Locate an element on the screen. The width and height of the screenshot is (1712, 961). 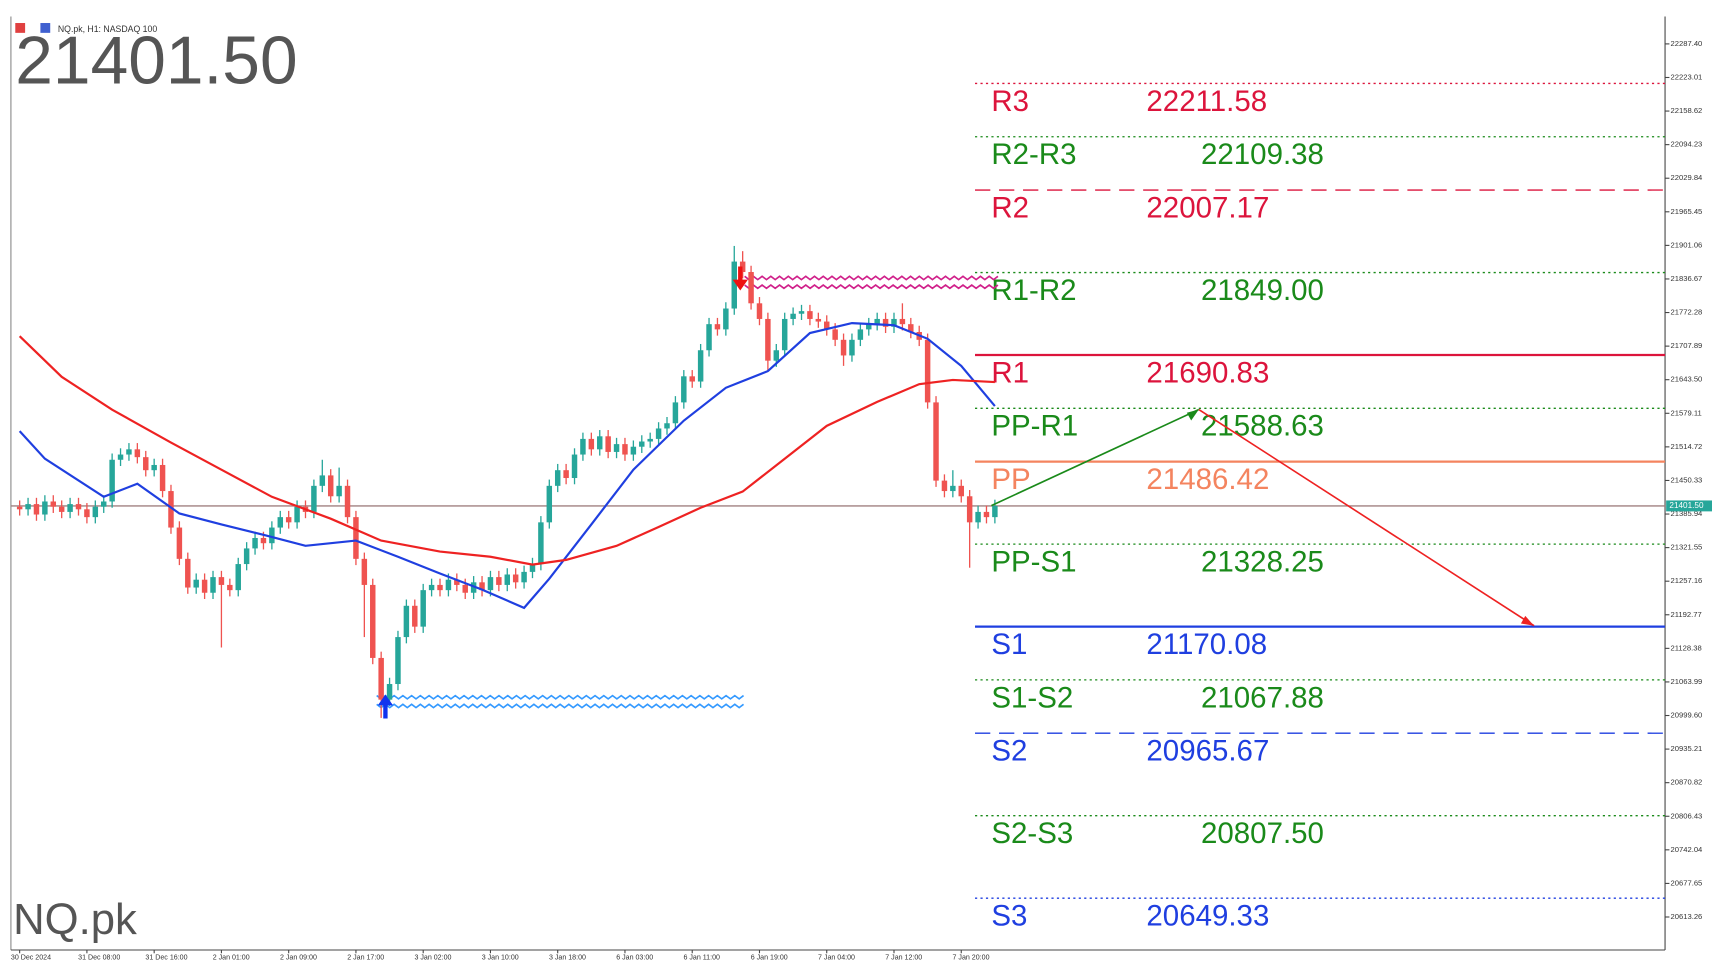
buy-arrow is located at coordinates (385, 706).